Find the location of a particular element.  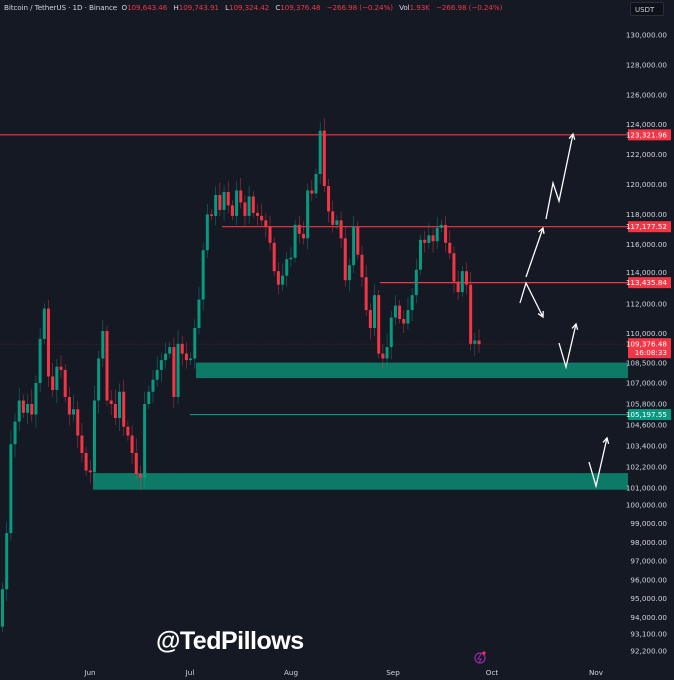

price-tag-label: 117,177.52 is located at coordinates (646, 226).